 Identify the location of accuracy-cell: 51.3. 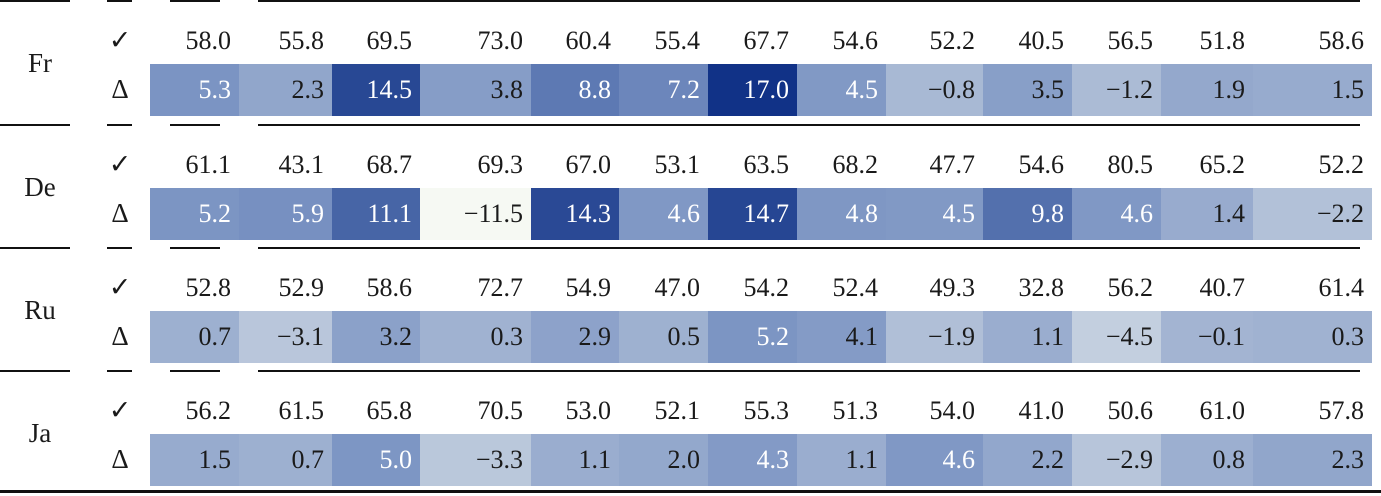
(855, 410).